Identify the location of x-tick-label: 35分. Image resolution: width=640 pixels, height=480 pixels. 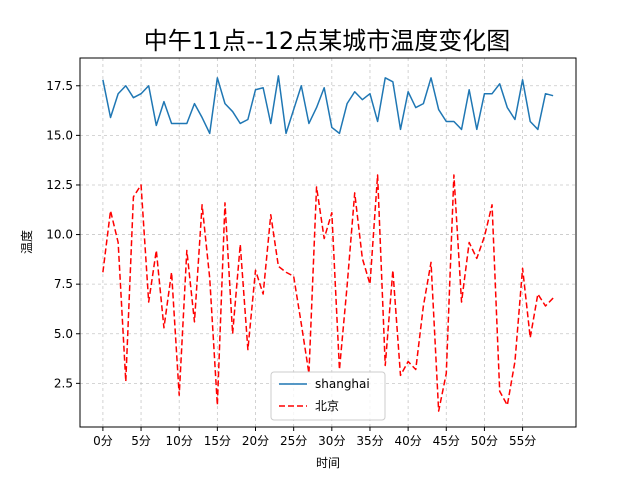
(369, 441).